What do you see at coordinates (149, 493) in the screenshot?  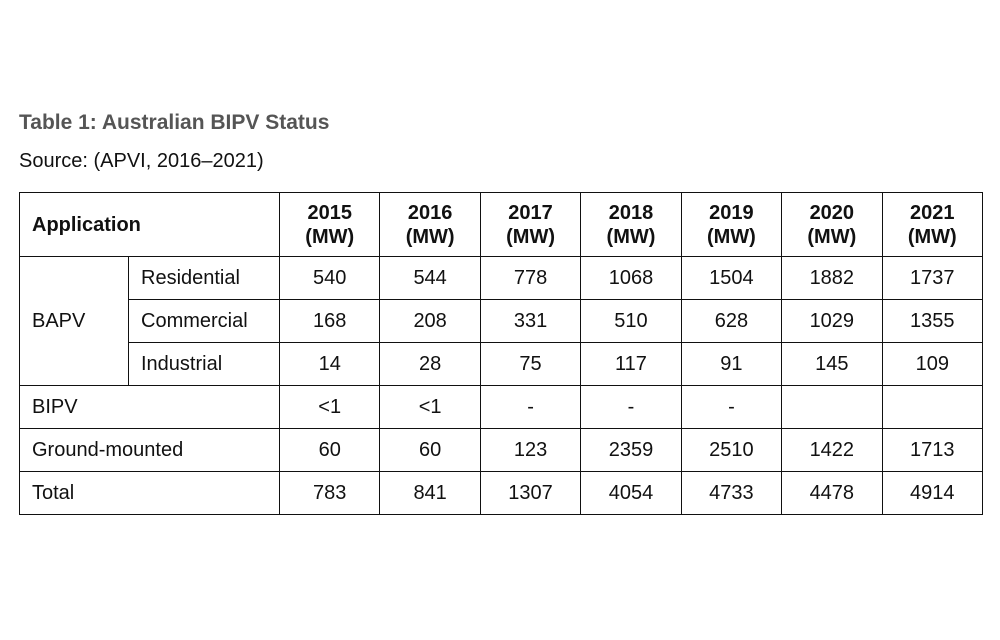 I see `row-label: Total` at bounding box center [149, 493].